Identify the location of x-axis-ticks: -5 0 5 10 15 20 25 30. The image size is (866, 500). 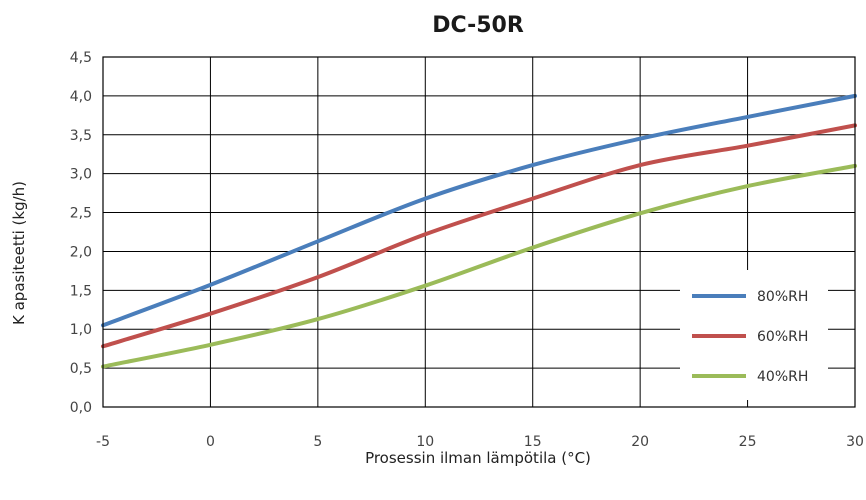
(480, 442).